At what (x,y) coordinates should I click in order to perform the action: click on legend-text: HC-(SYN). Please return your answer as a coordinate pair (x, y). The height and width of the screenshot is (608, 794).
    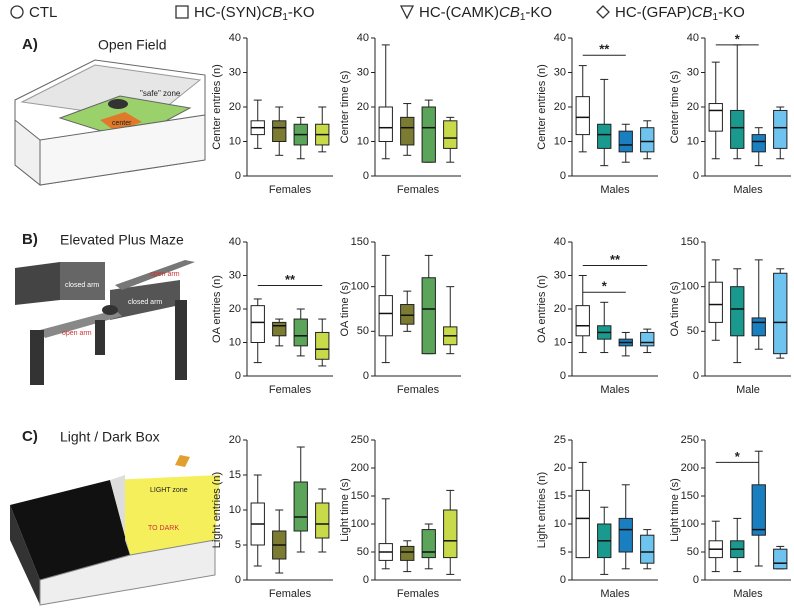
    Looking at the image, I should click on (228, 12).